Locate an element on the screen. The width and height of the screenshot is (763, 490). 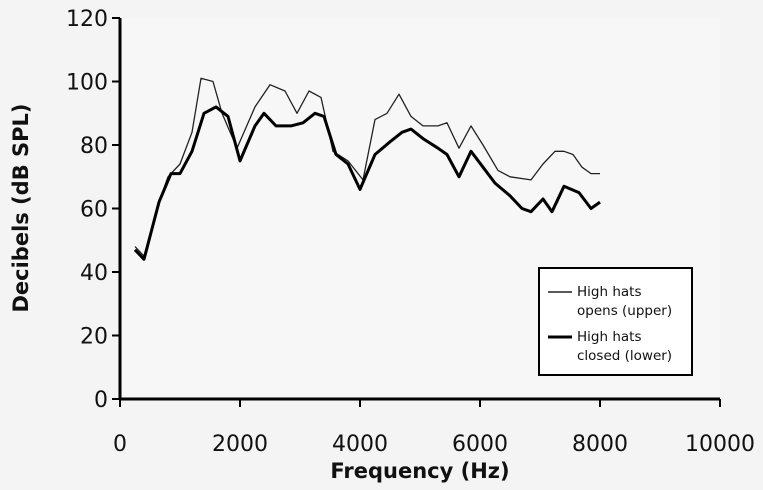
y-tick-label: 80 is located at coordinates (94, 146).